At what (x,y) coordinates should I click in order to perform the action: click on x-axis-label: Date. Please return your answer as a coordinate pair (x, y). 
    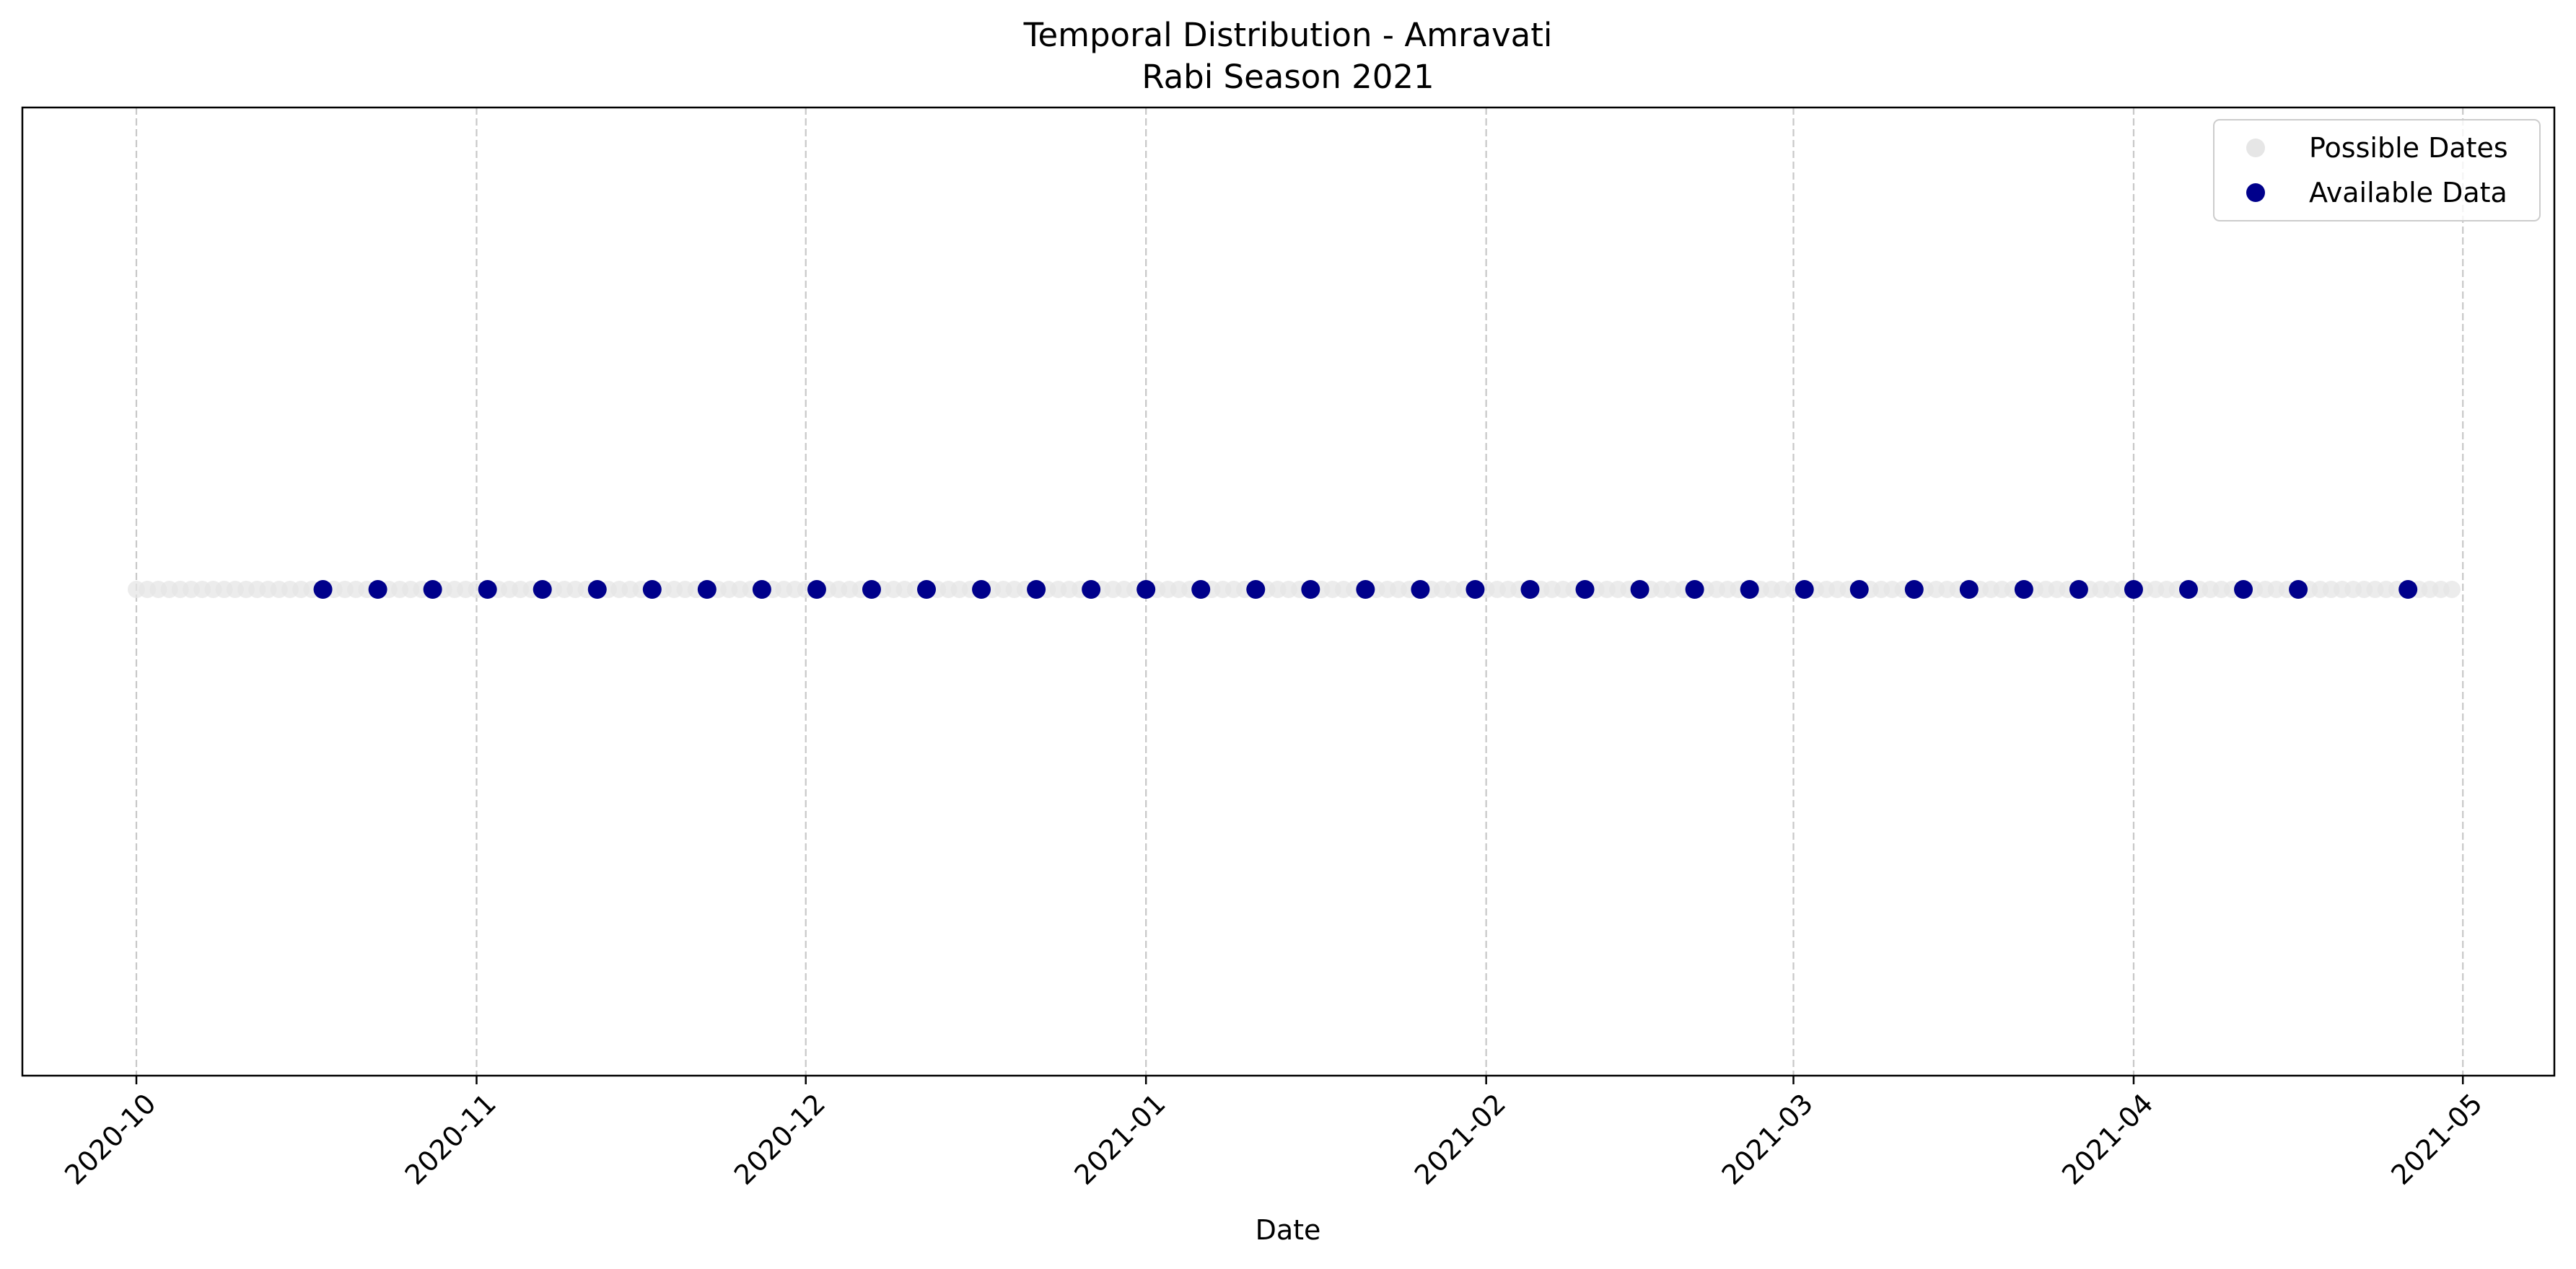
    Looking at the image, I should click on (1288, 1230).